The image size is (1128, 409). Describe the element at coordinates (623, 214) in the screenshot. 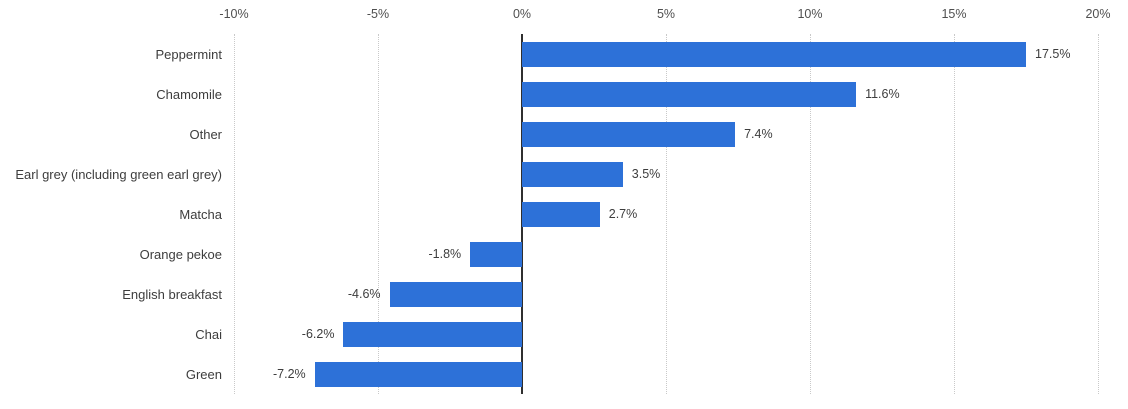

I see `value-label: 2.7%` at that location.